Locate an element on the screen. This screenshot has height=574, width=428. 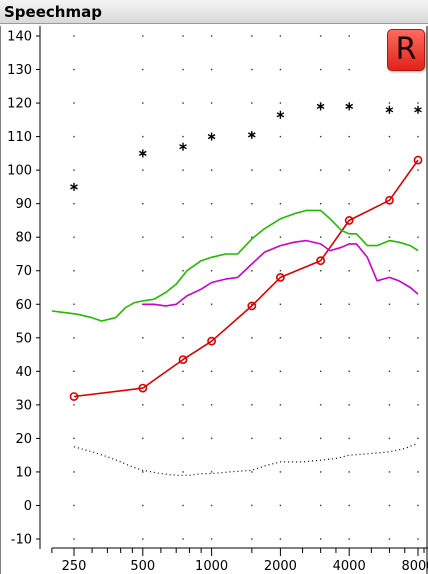
y-tick-label: 140 is located at coordinates (19, 37).